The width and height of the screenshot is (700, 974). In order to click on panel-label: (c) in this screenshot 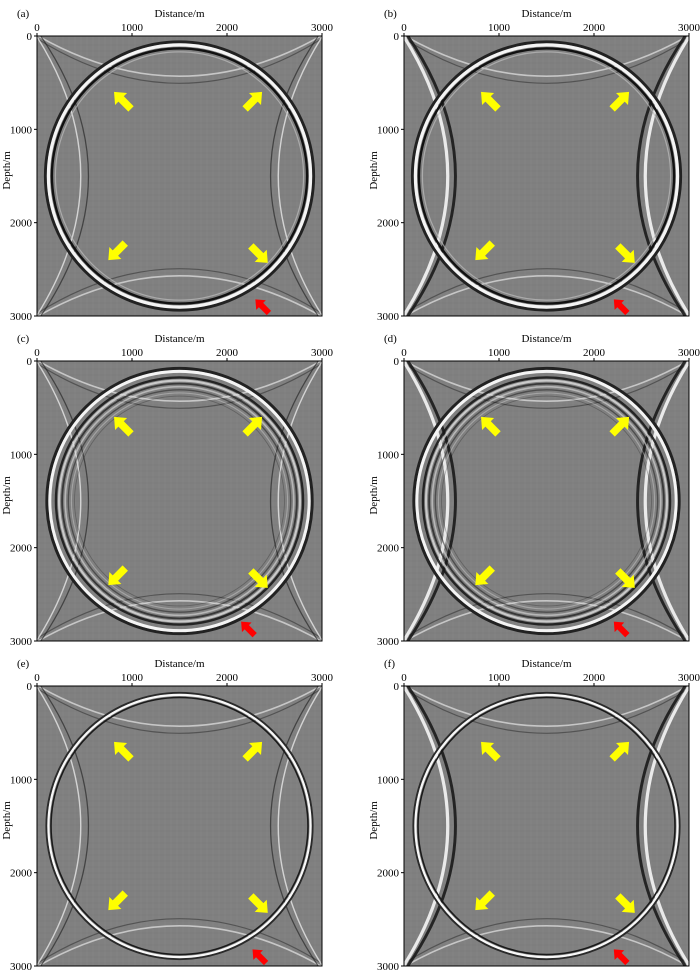, I will do `click(23, 339)`.